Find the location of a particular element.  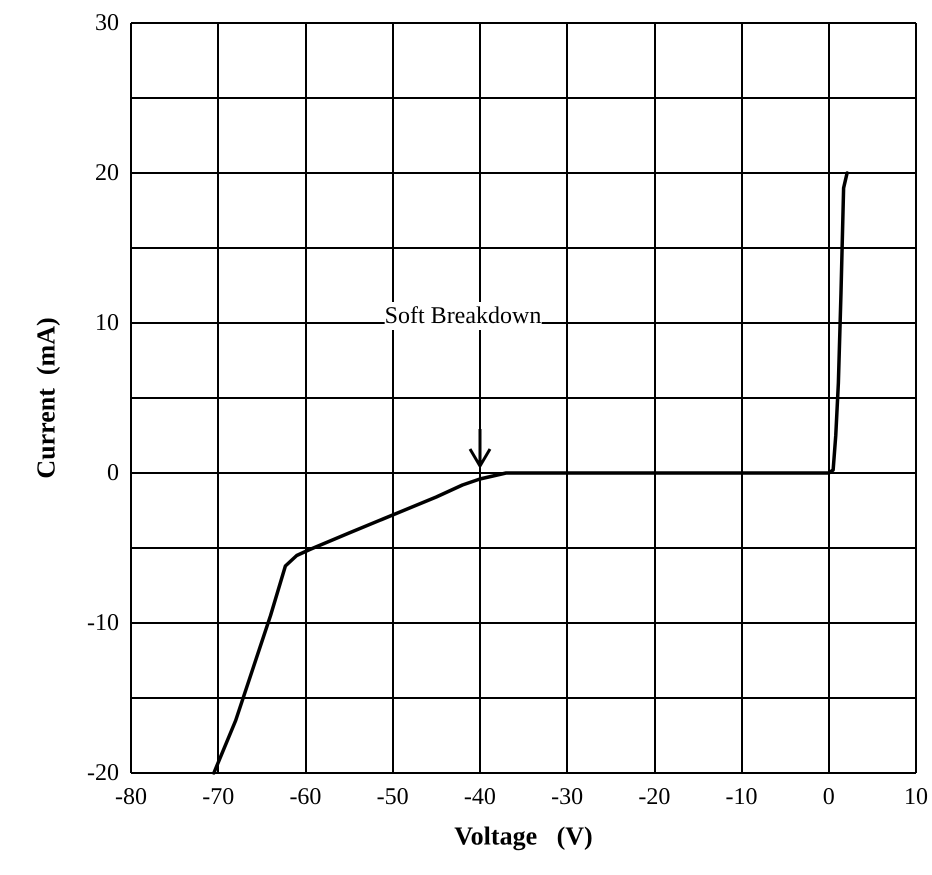

x-tick-label: 10 is located at coordinates (916, 797).